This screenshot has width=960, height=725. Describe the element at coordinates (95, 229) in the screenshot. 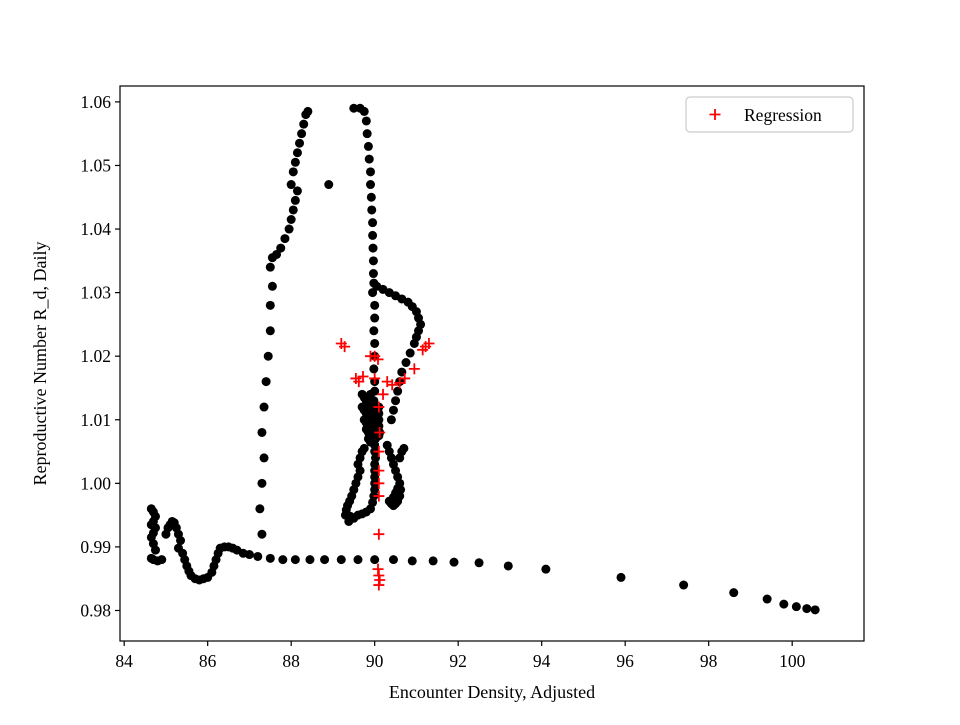

I see `y-tick-label: 1.04` at that location.